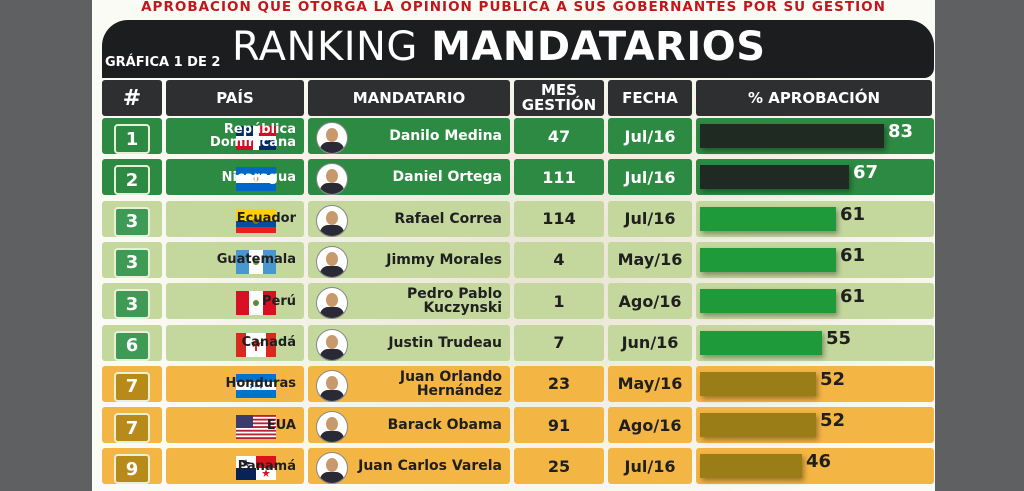 This screenshot has width=1024, height=491. Describe the element at coordinates (450, 383) in the screenshot. I see `leader-name: Juan Orlando Hernández` at that location.